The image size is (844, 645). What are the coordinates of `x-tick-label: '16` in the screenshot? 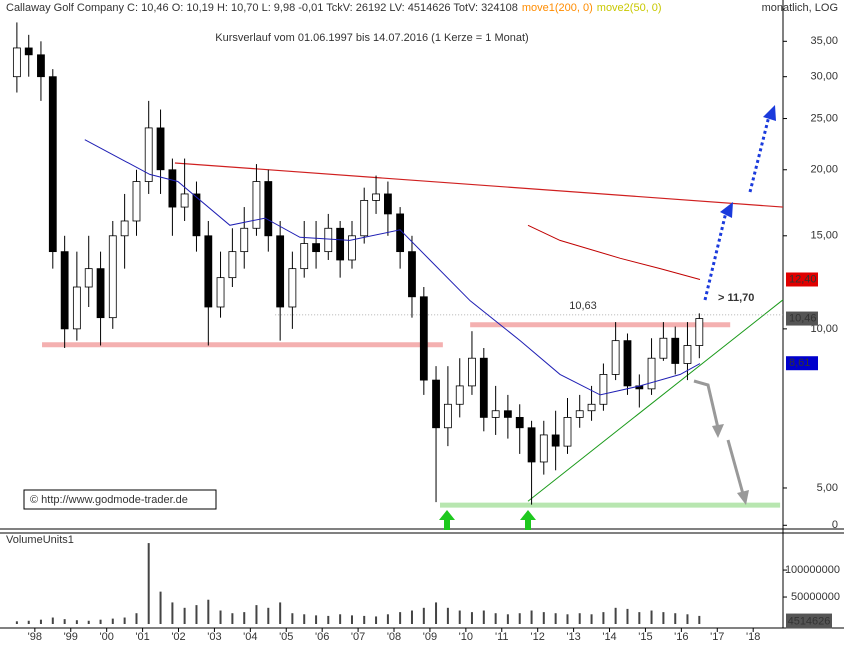 It's located at (681, 637).